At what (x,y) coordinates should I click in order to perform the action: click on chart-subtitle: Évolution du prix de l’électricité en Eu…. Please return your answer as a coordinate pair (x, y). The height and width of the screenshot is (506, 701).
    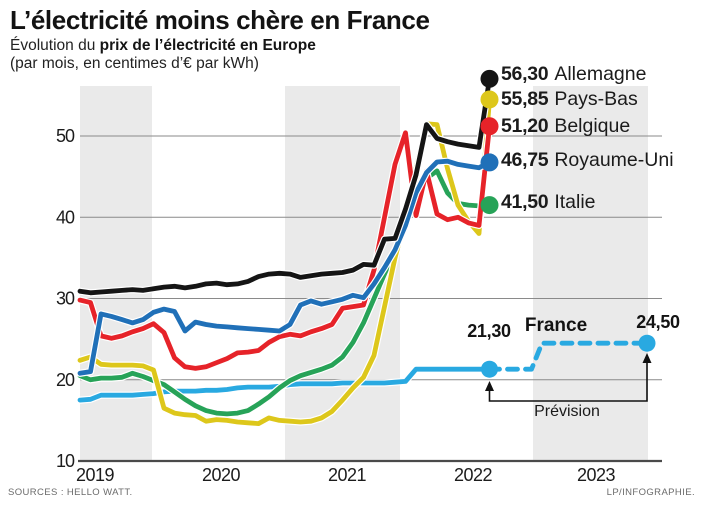
    Looking at the image, I should click on (163, 46).